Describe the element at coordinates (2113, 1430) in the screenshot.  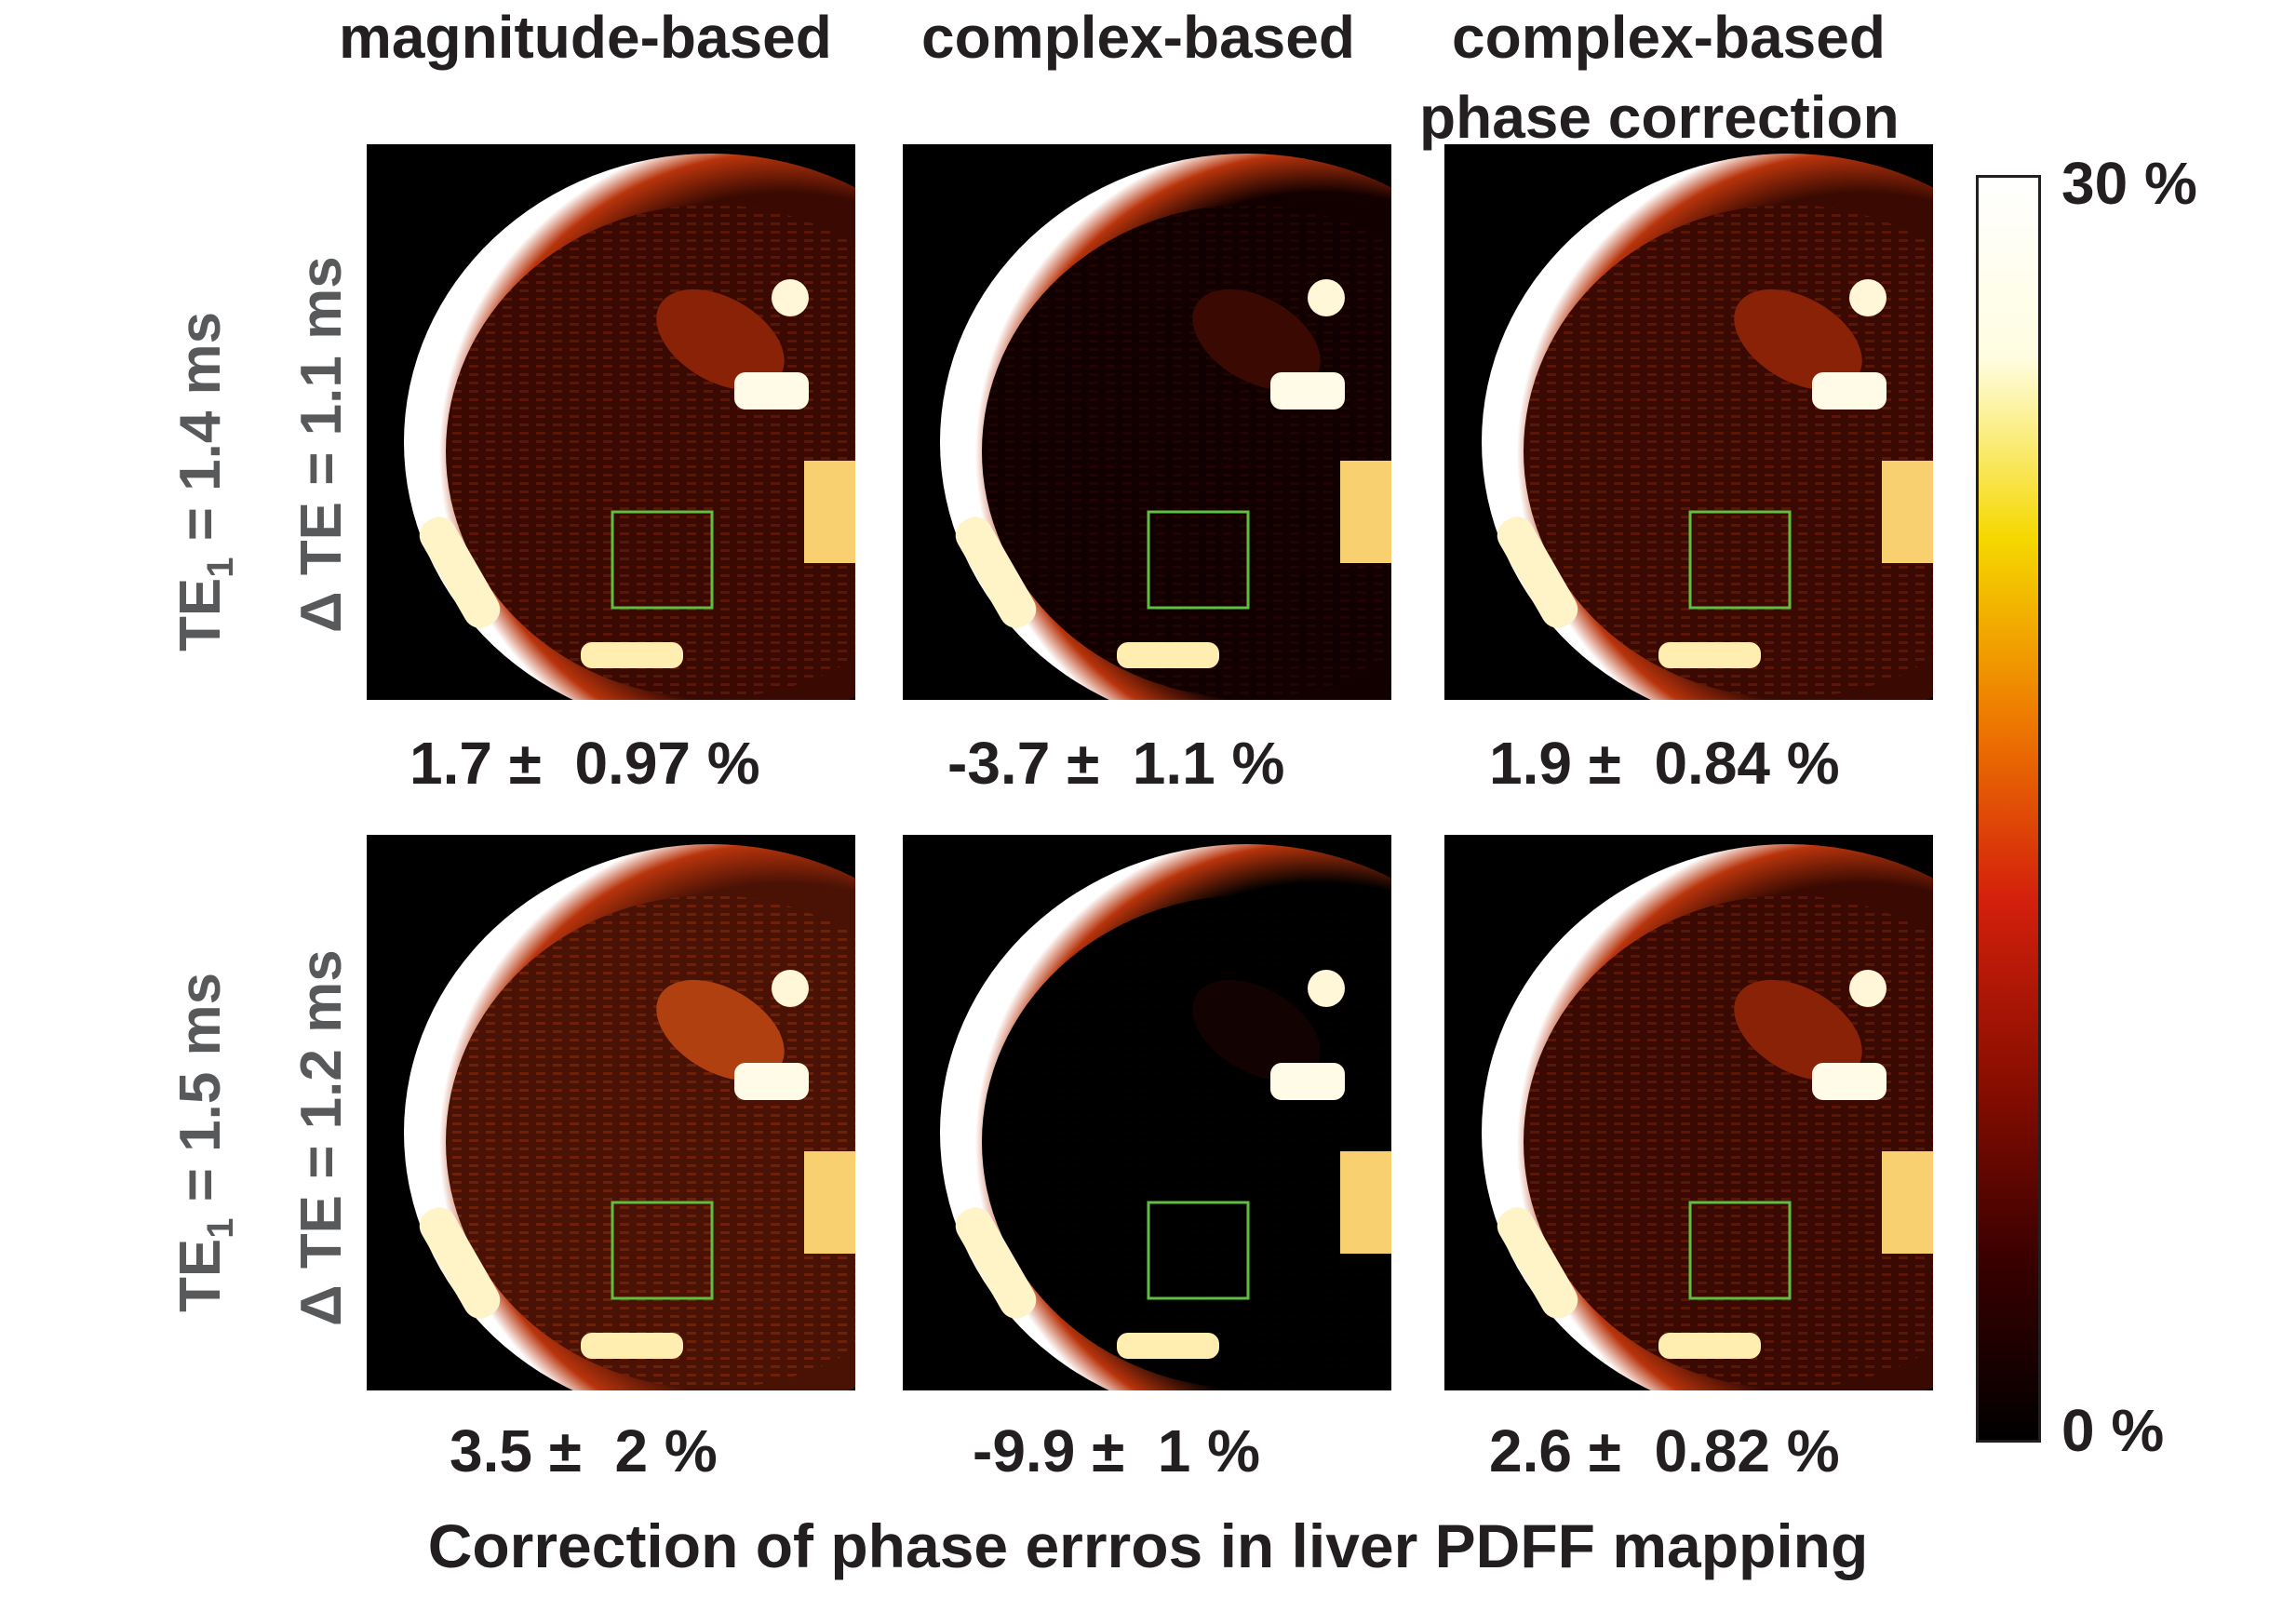
I see `colorbar-min-label: 0 %` at that location.